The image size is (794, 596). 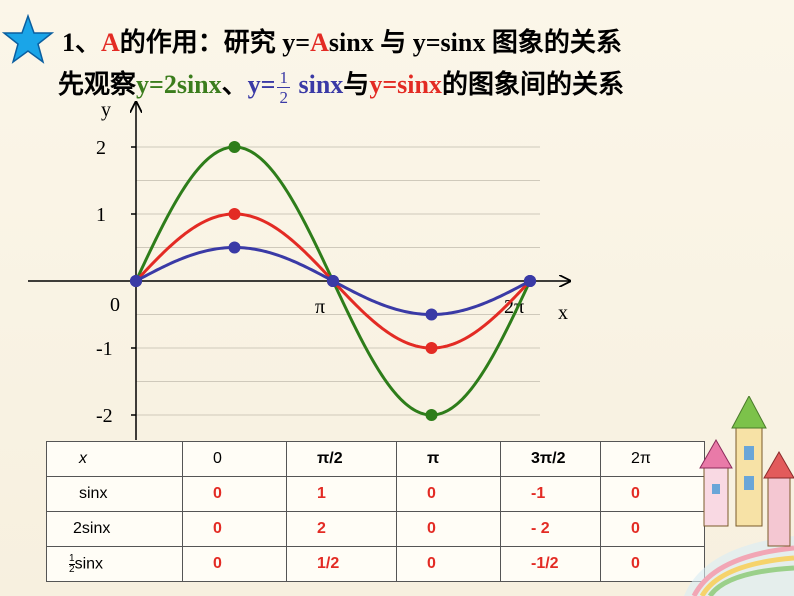 I want to click on title-line-1: 1、A的作用：研究 y=Asinx 与 y=sinx 图象的关系, so click(x=342, y=40).